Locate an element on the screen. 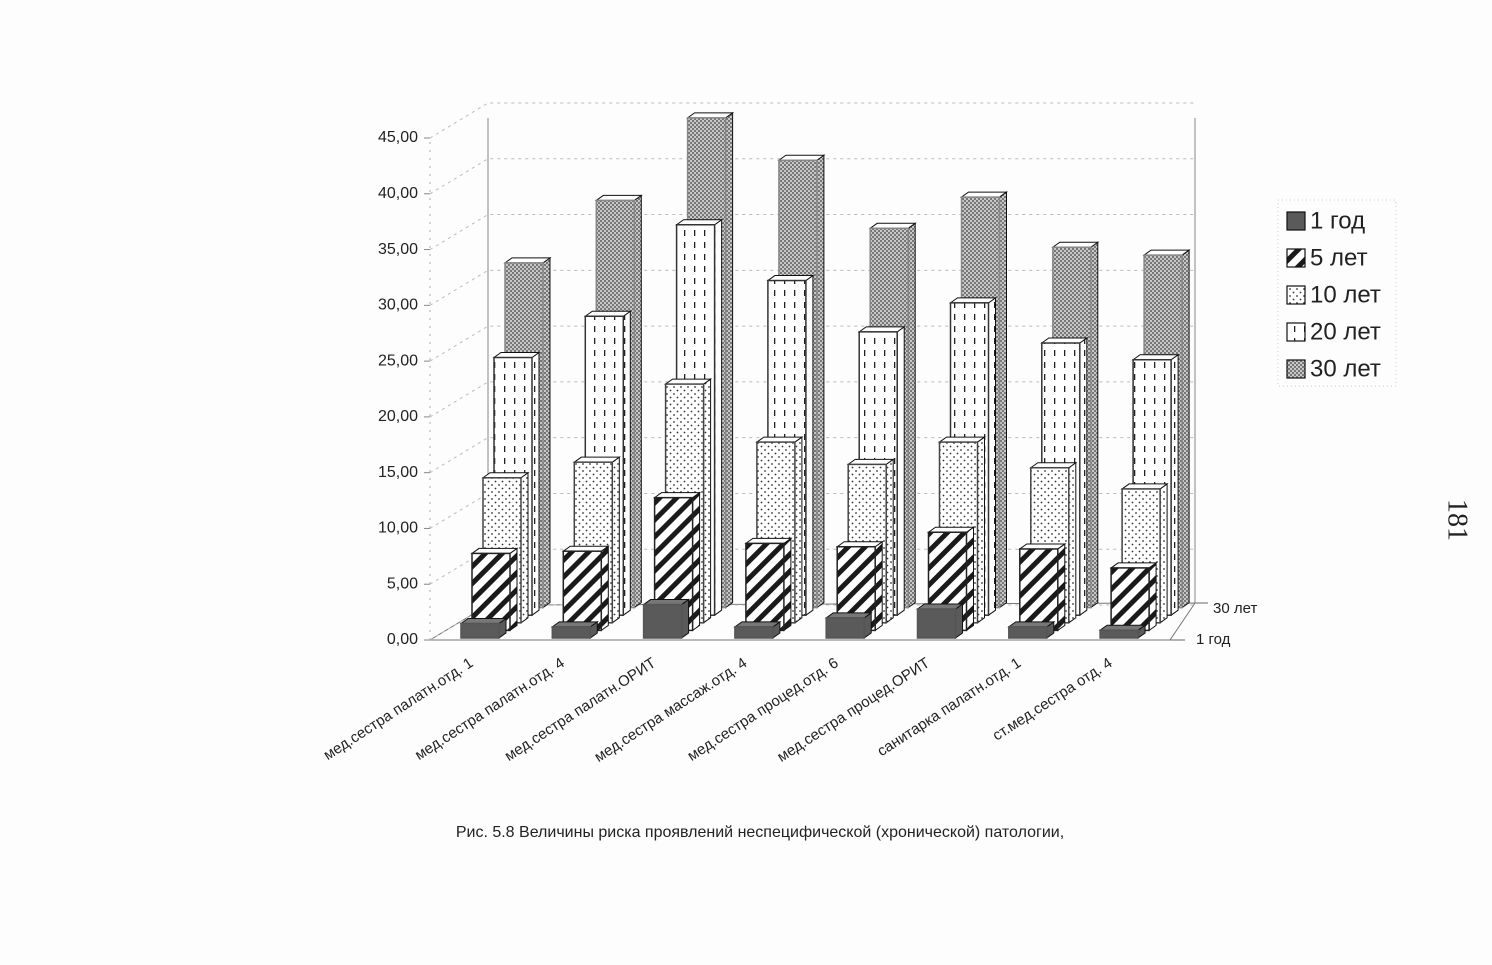 This screenshot has height=965, width=1492. y-tick-label: 25,00 is located at coordinates (398, 360).